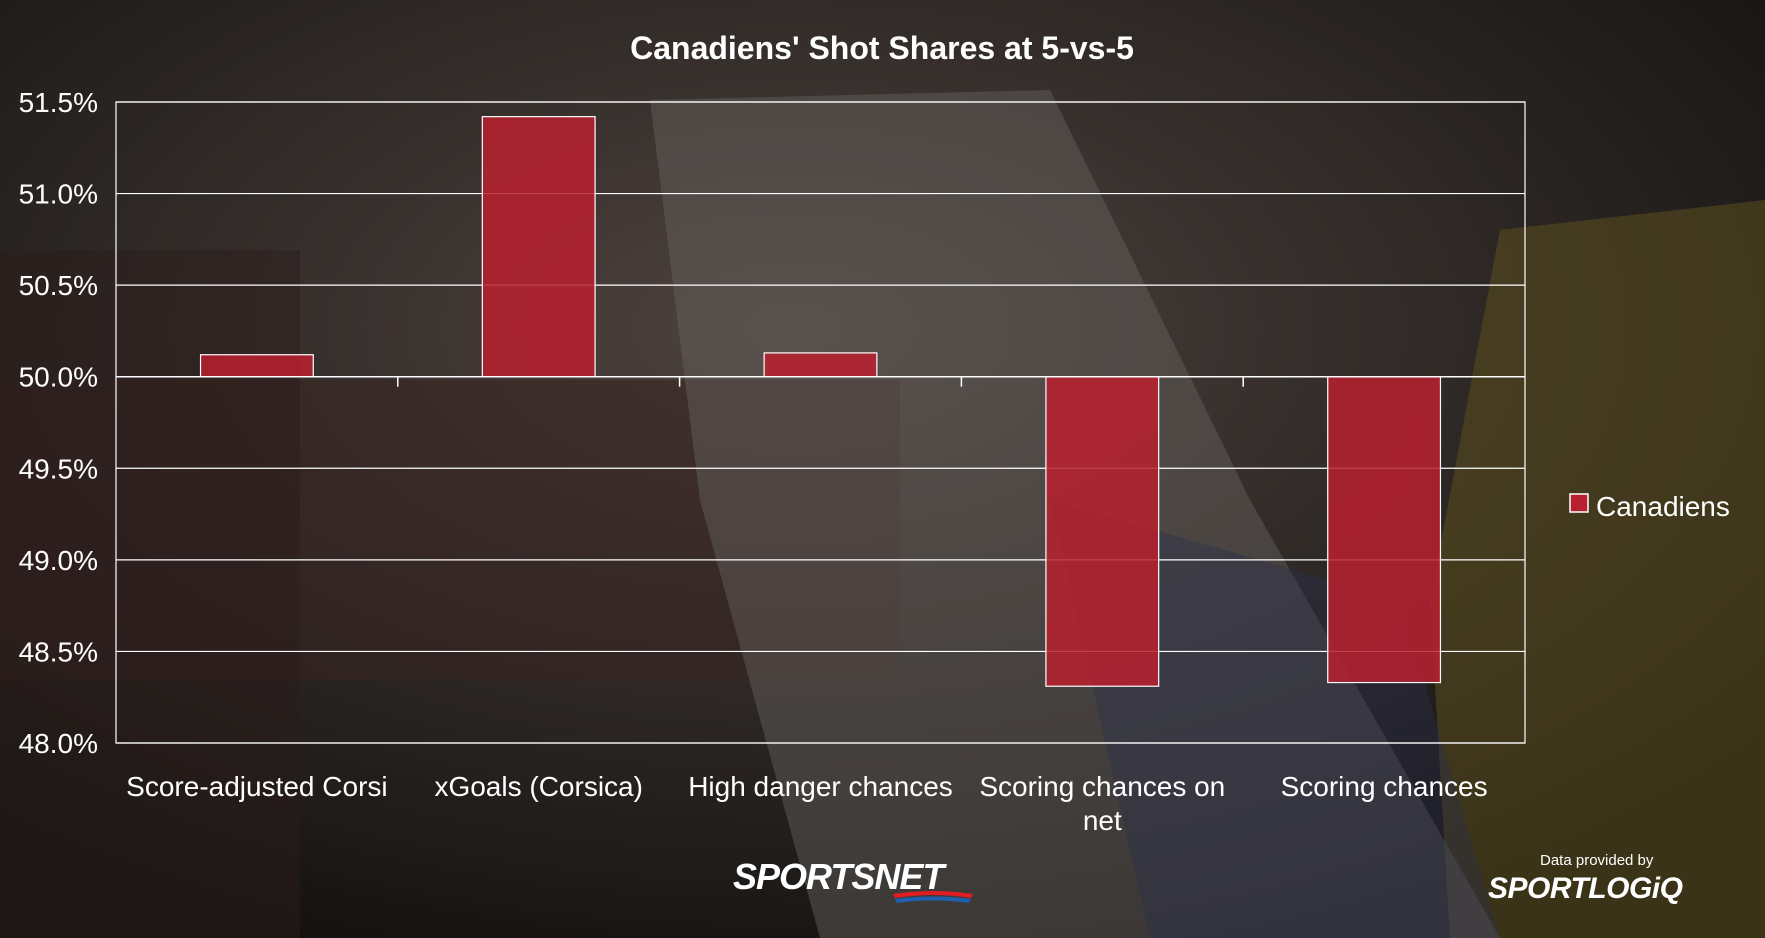 This screenshot has height=938, width=1765. What do you see at coordinates (58, 468) in the screenshot?
I see `y-tick-label: 49.5%` at bounding box center [58, 468].